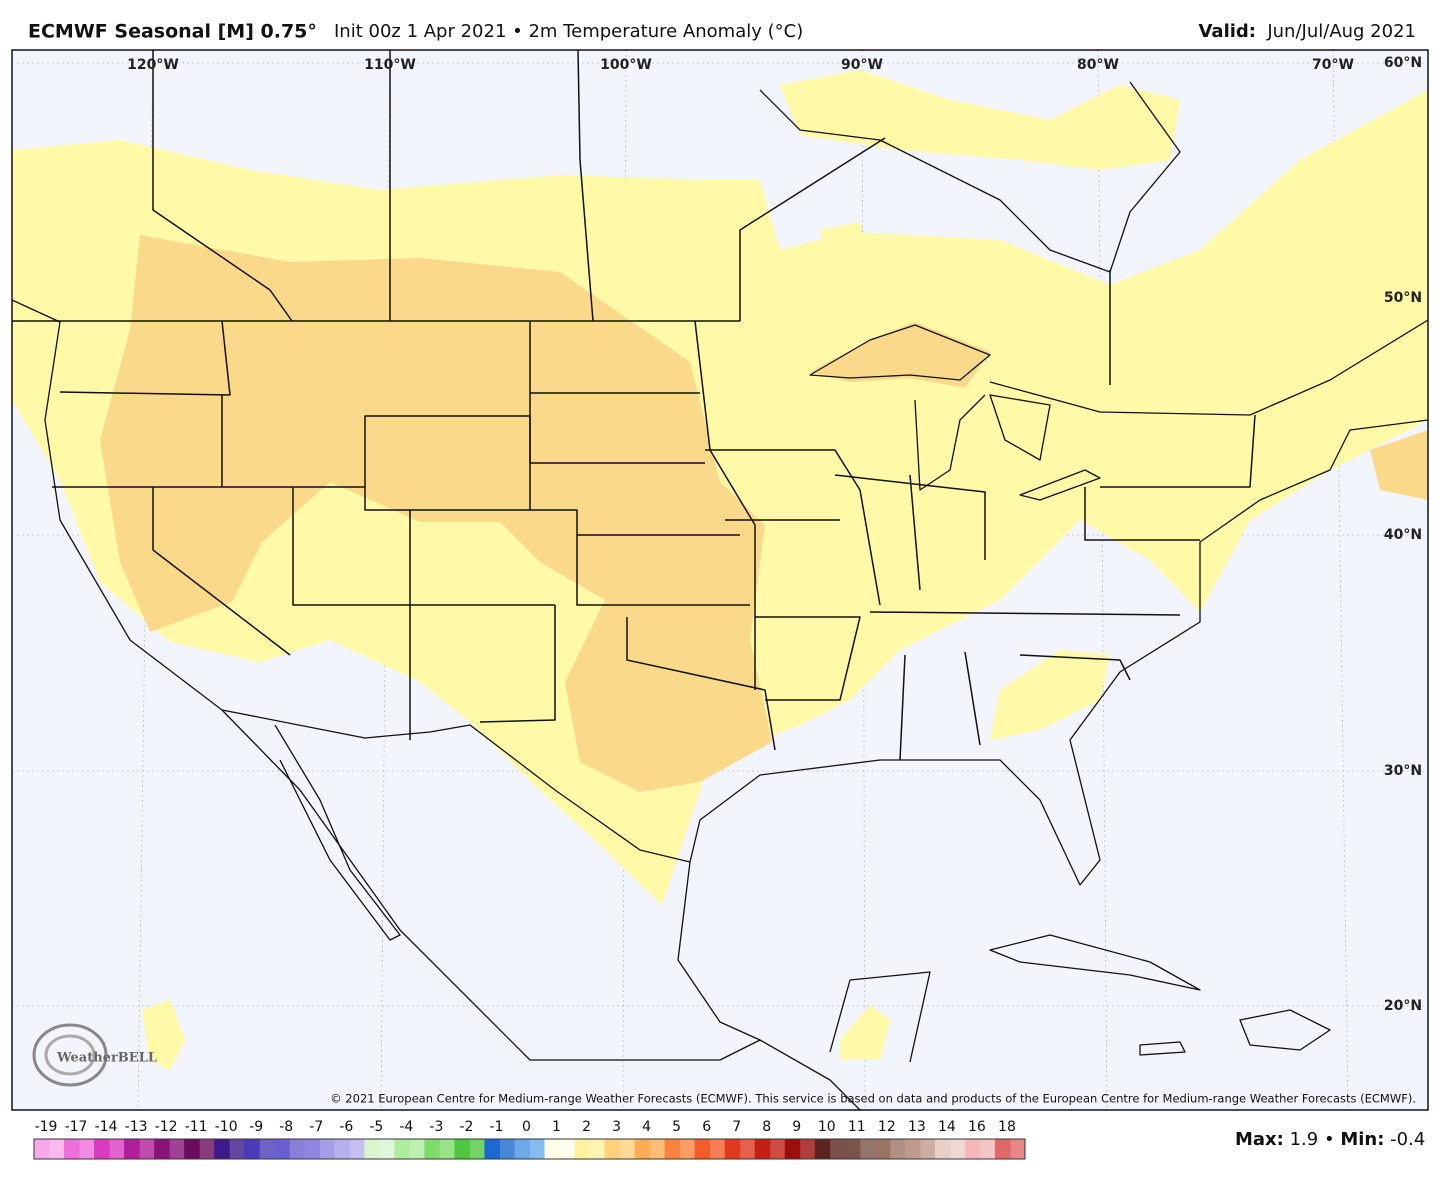 The width and height of the screenshot is (1440, 1186). What do you see at coordinates (1403, 298) in the screenshot?
I see `latitude-label: 50°N` at bounding box center [1403, 298].